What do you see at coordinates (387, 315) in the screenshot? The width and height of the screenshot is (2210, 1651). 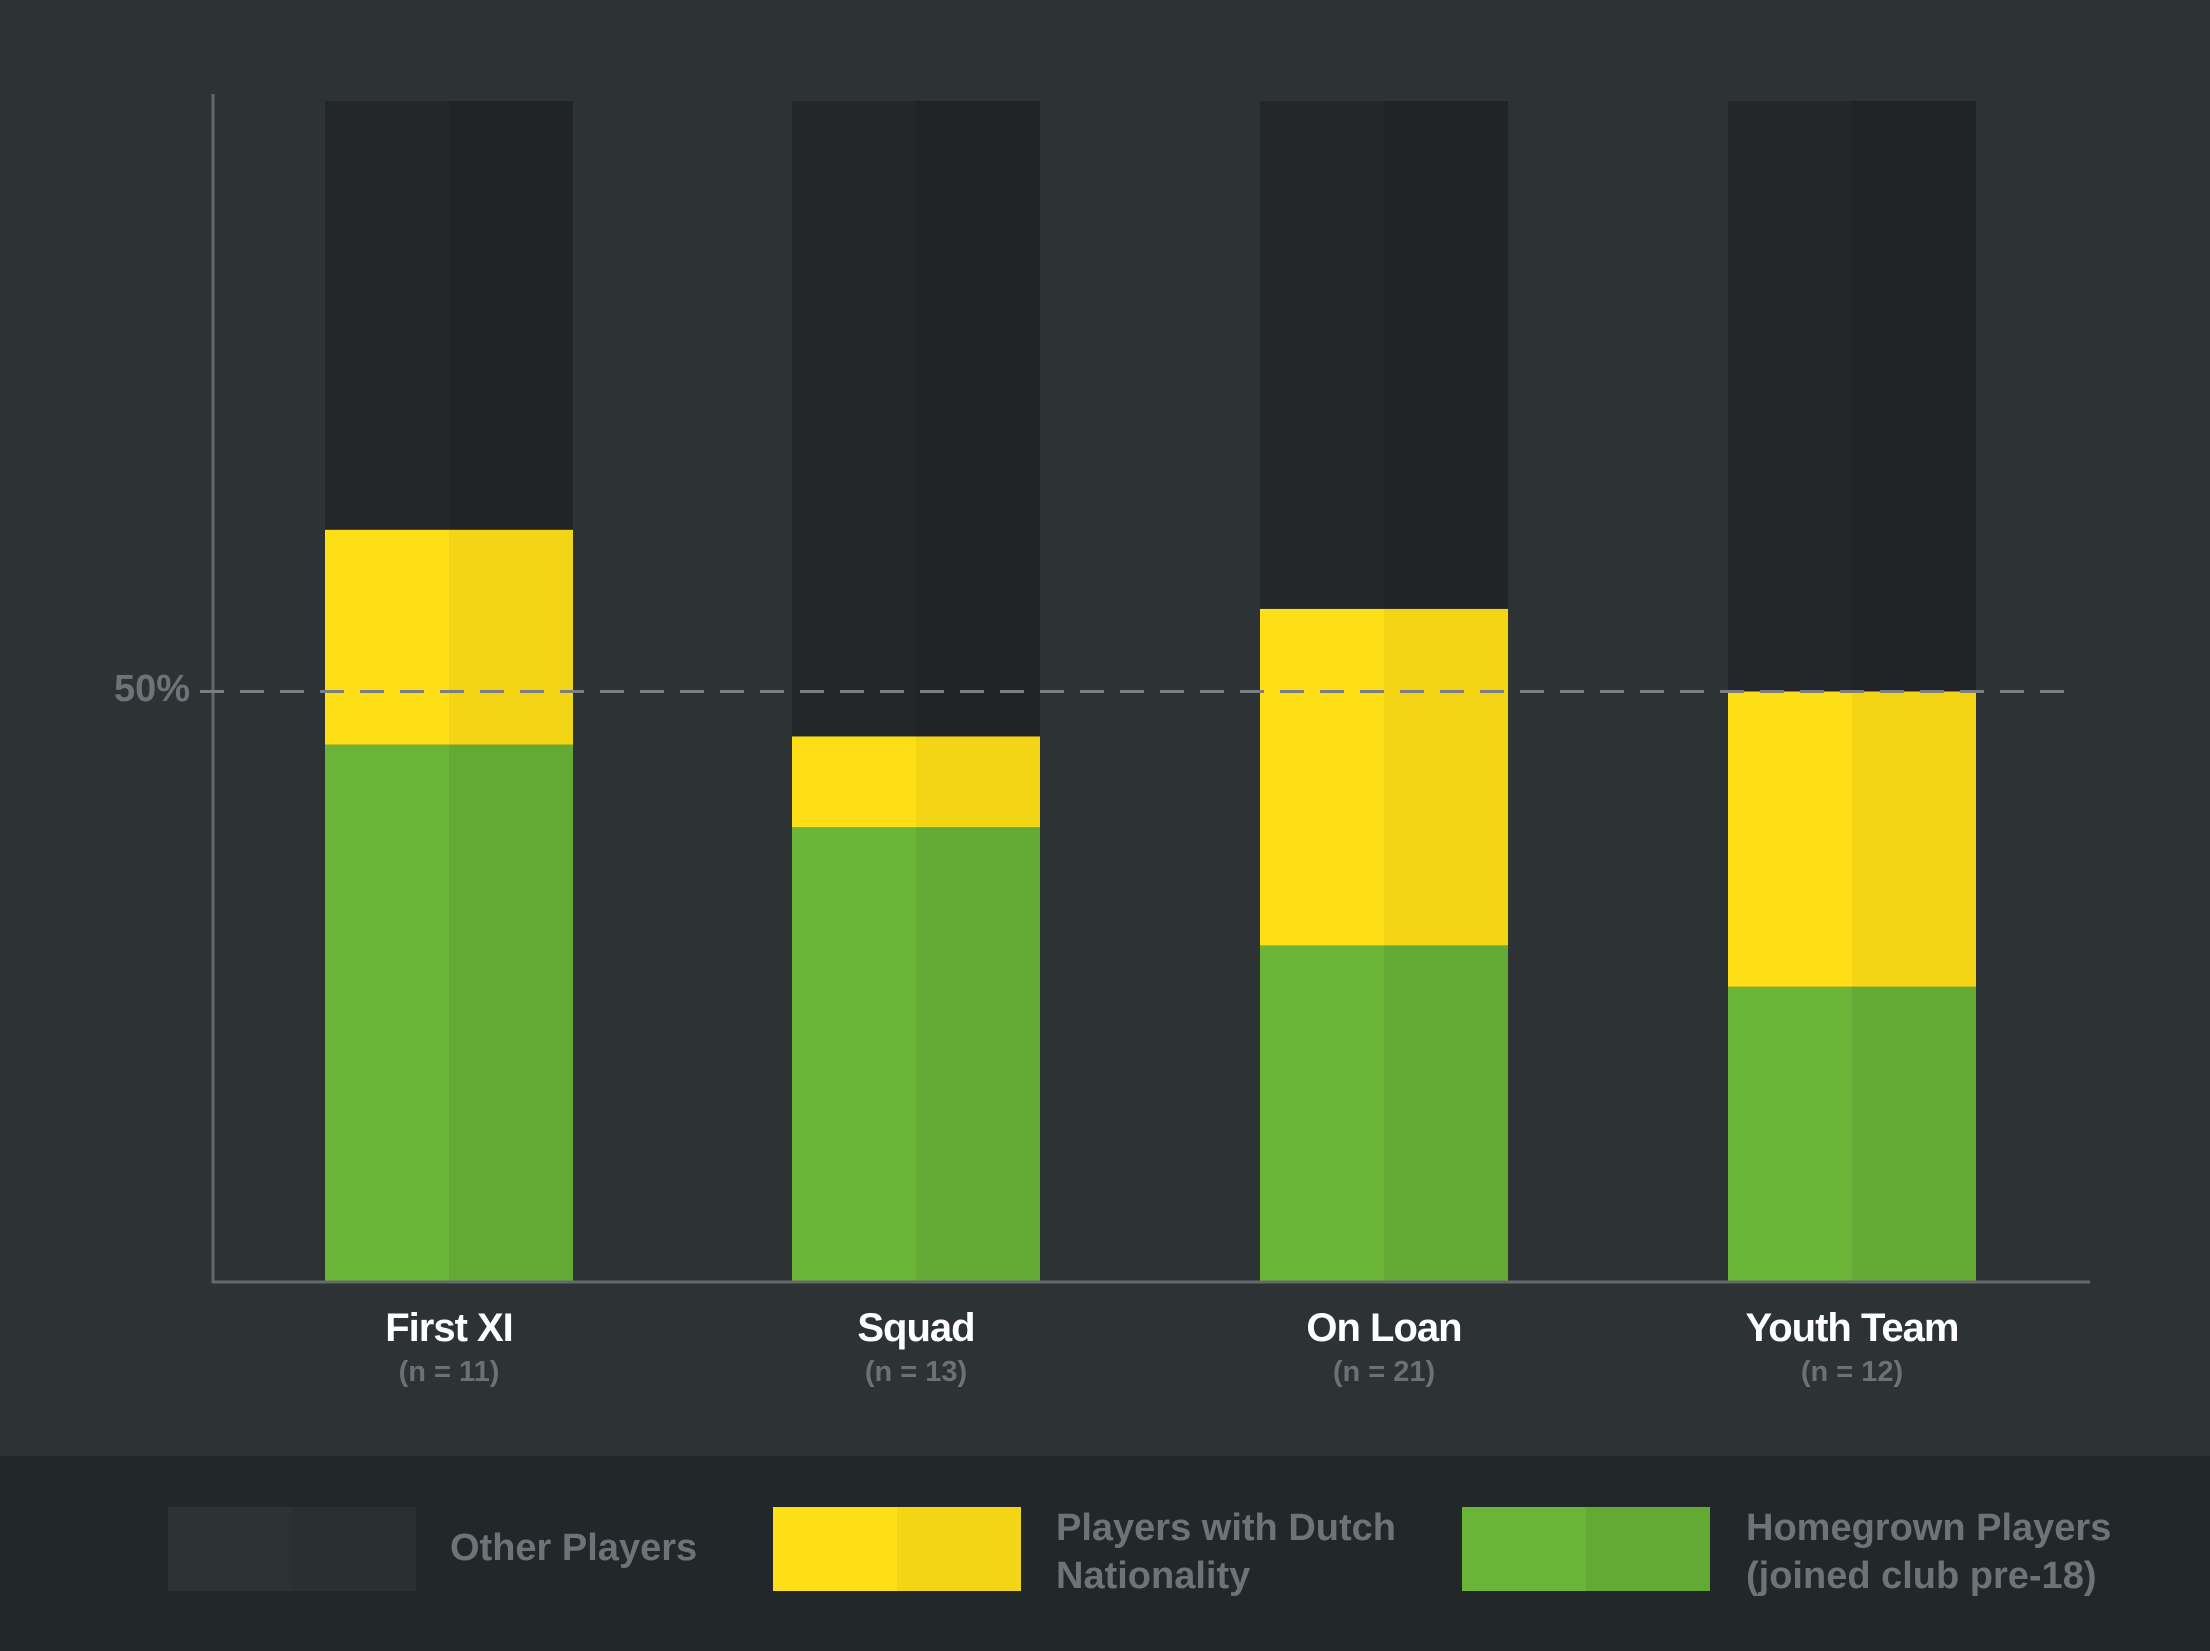 I see `bar-first-xi-other-players-segment` at bounding box center [387, 315].